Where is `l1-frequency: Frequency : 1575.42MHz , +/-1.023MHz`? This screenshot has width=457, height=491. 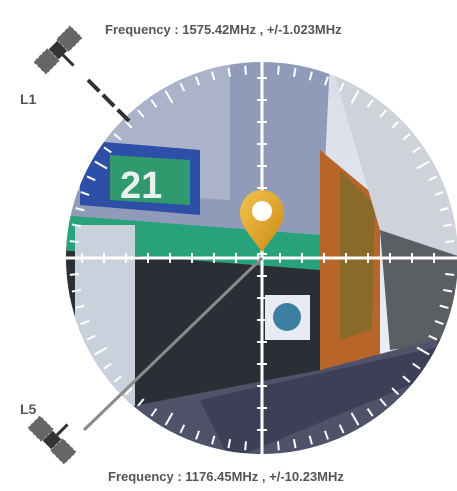
l1-frequency: Frequency : 1575.42MHz , +/-1.023MHz is located at coordinates (223, 29).